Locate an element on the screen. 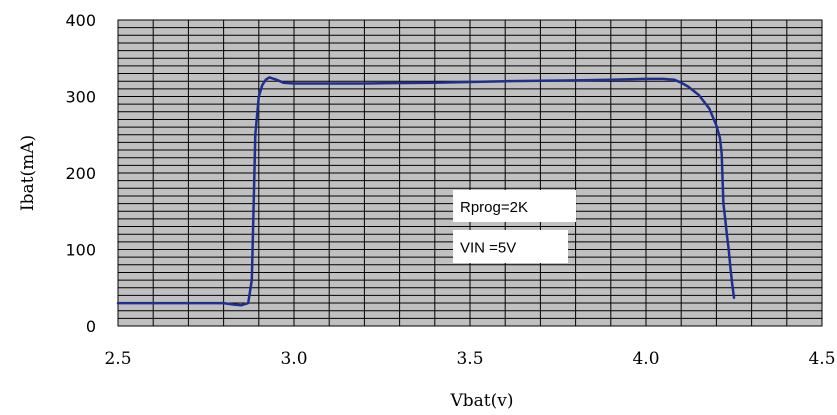 This screenshot has height=415, width=837. y-tick-label: 0 is located at coordinates (91, 326).